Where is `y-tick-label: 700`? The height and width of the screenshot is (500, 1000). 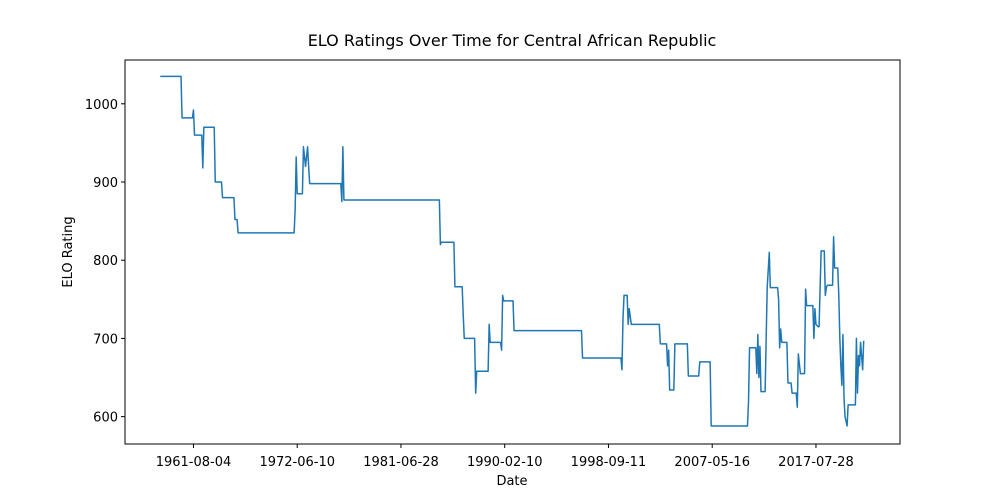 y-tick-label: 700 is located at coordinates (105, 339).